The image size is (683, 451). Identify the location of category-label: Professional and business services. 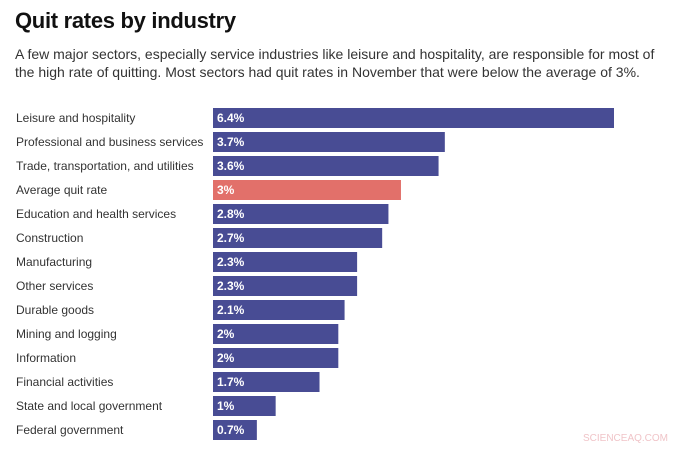
(109, 142).